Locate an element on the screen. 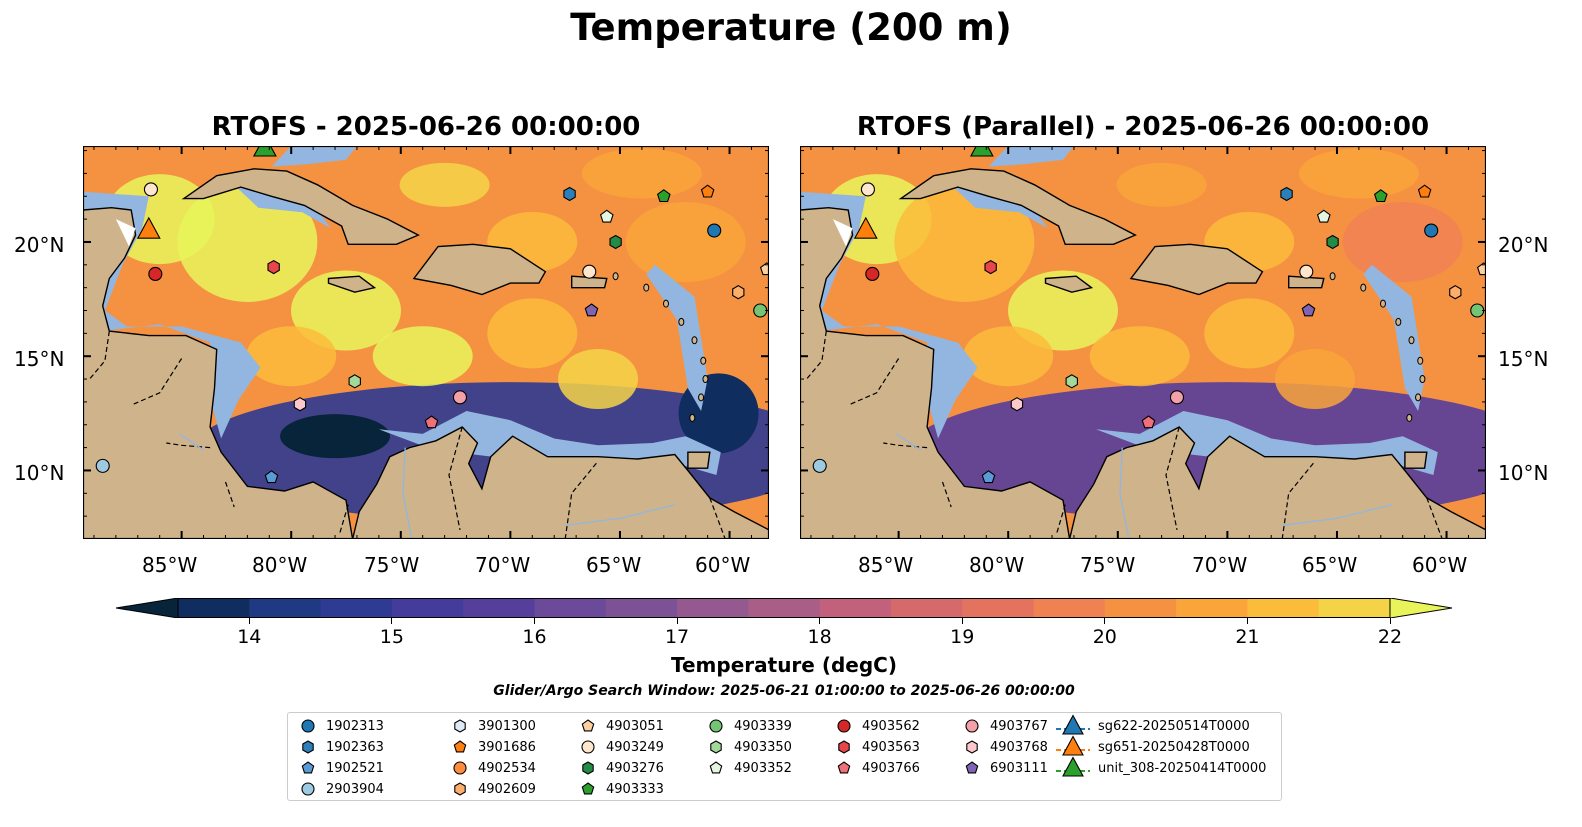  land-trinidad is located at coordinates (699, 460).